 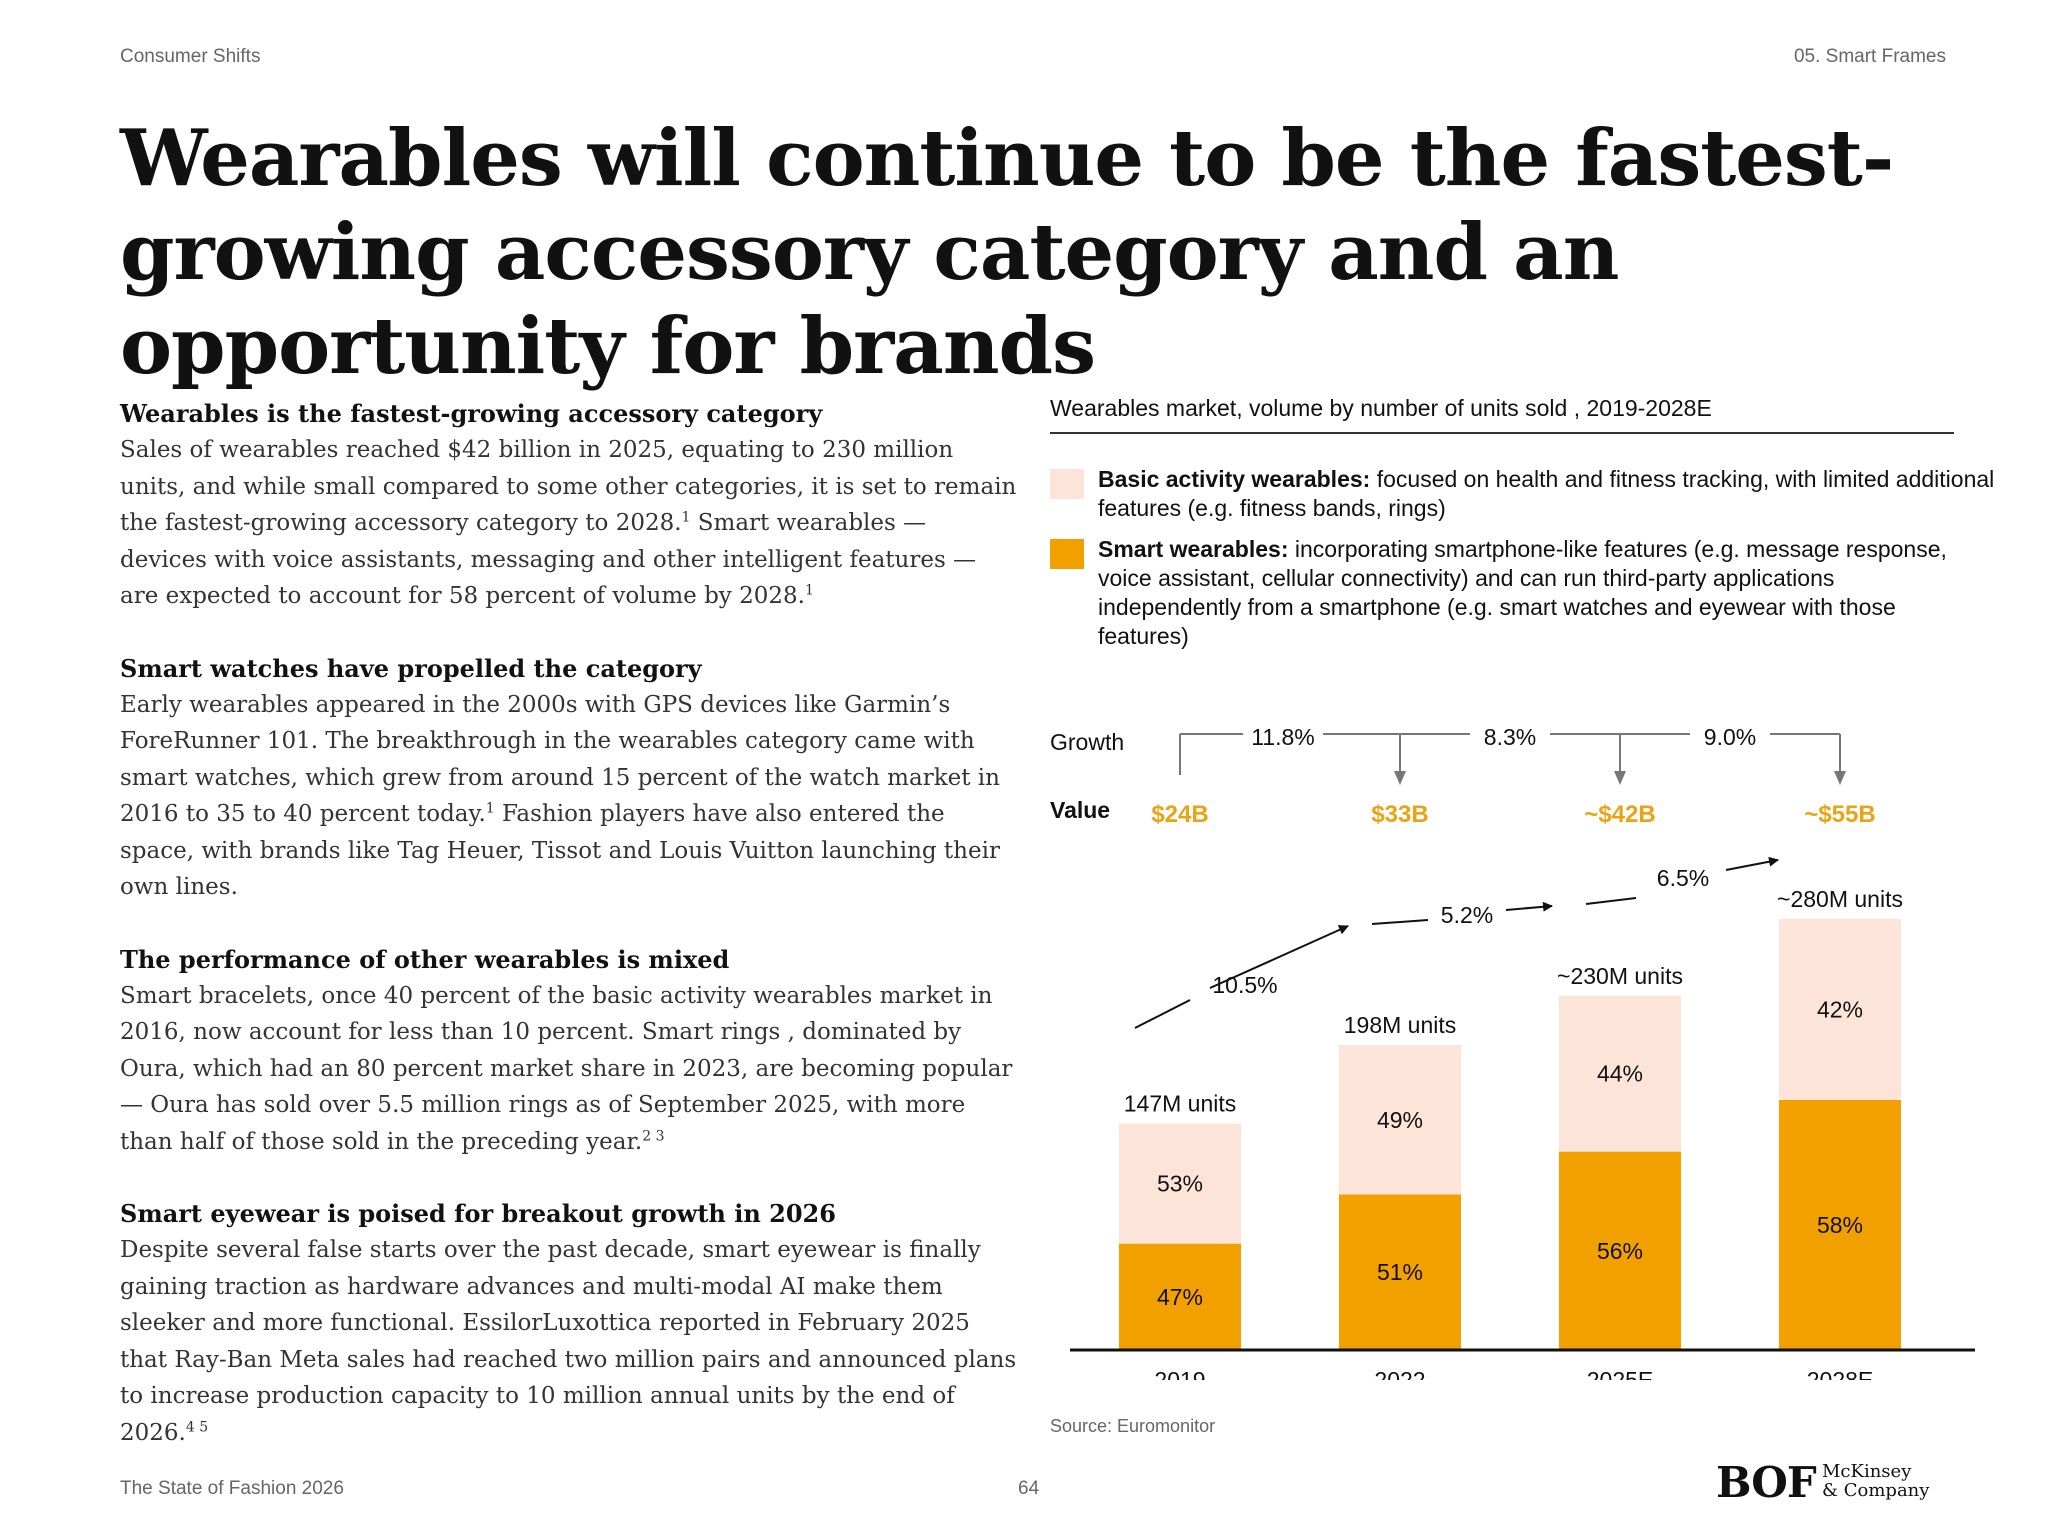 I want to click on value-growth-label: 11.8%, so click(x=1283, y=737).